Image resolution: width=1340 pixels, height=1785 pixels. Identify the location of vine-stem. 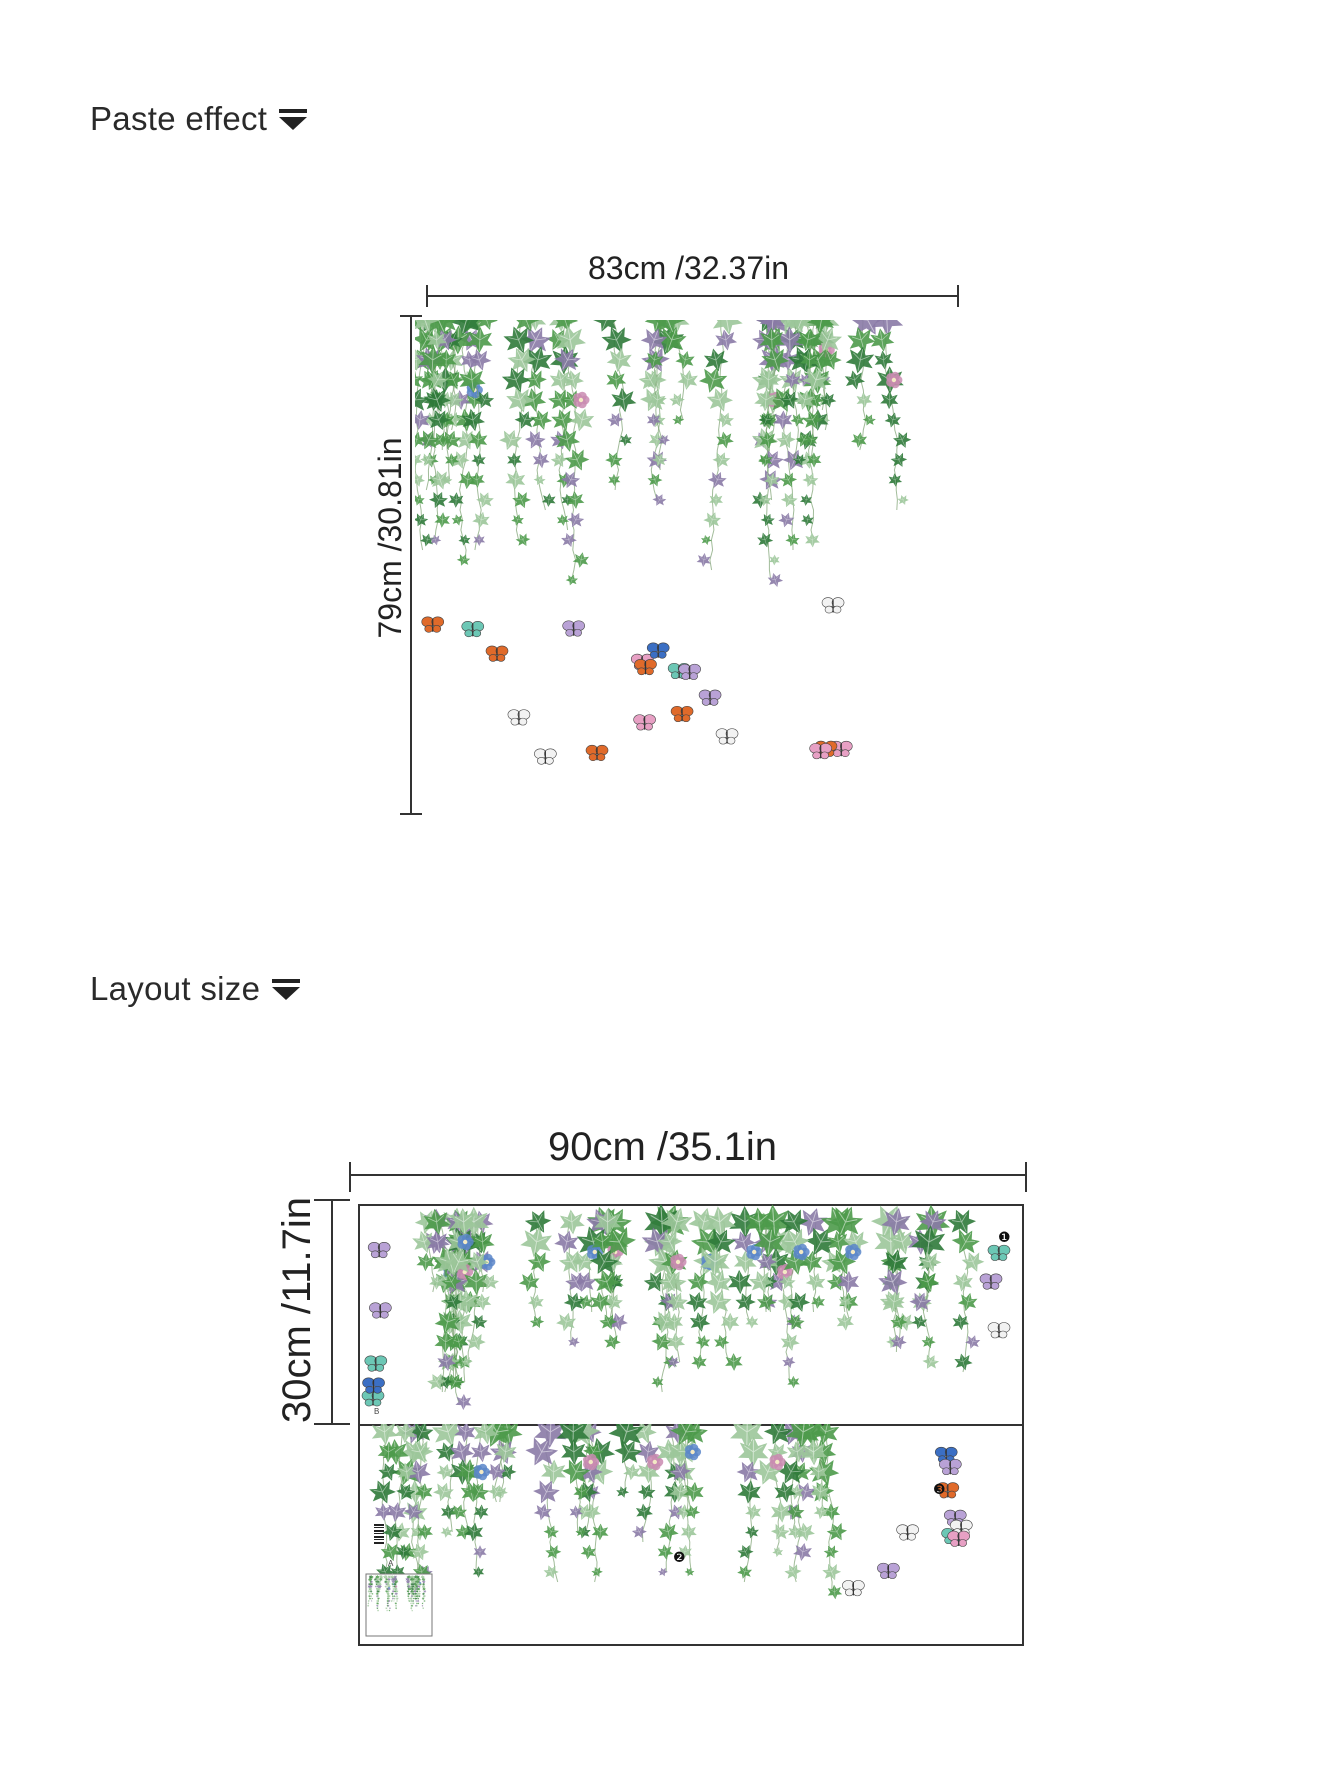
(789, 435).